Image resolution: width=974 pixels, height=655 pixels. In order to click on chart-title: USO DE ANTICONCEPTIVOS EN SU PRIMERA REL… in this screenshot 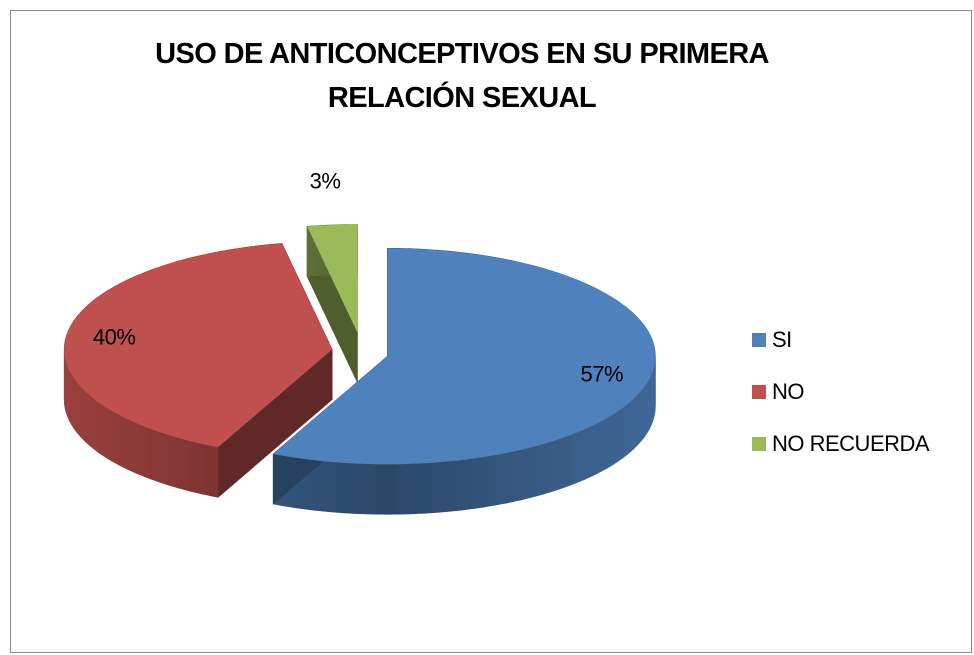, I will do `click(462, 76)`.